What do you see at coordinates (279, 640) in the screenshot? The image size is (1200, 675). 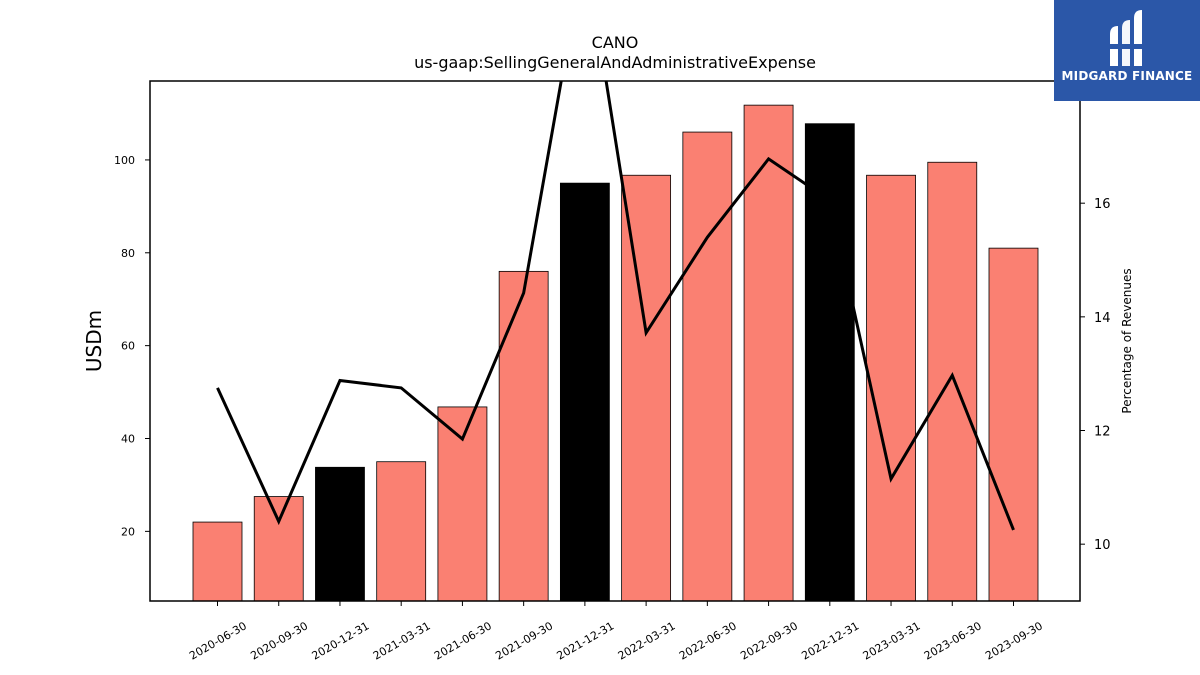 I see `x-tick-label: 2020-09-30` at bounding box center [279, 640].